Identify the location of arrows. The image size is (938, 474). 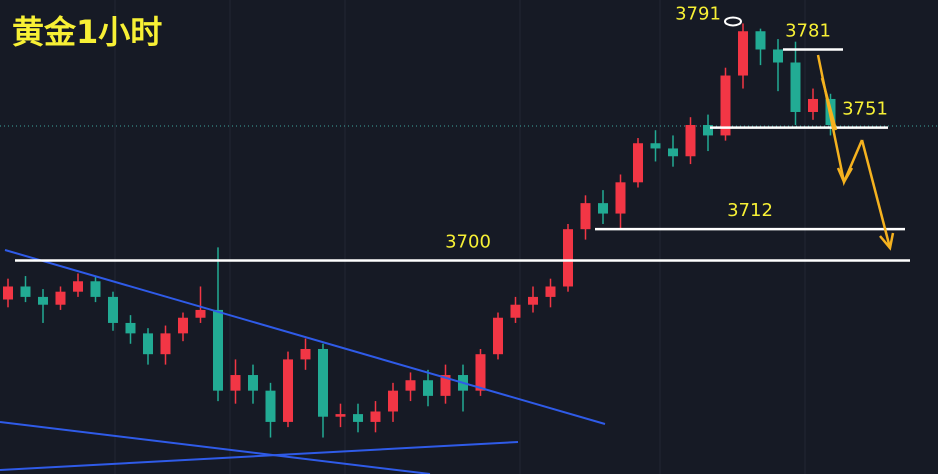
(855, 152).